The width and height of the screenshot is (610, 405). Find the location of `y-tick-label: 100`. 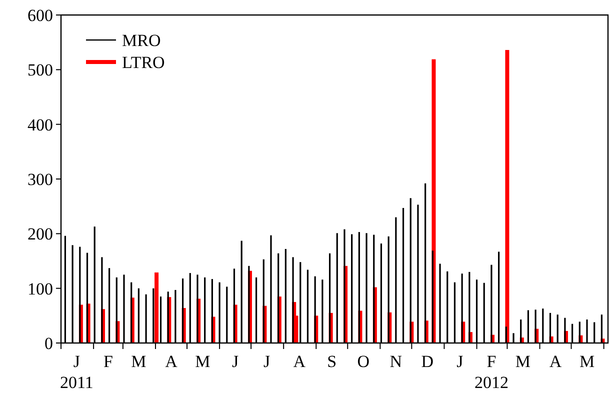

y-tick-label: 100 is located at coordinates (40, 288).